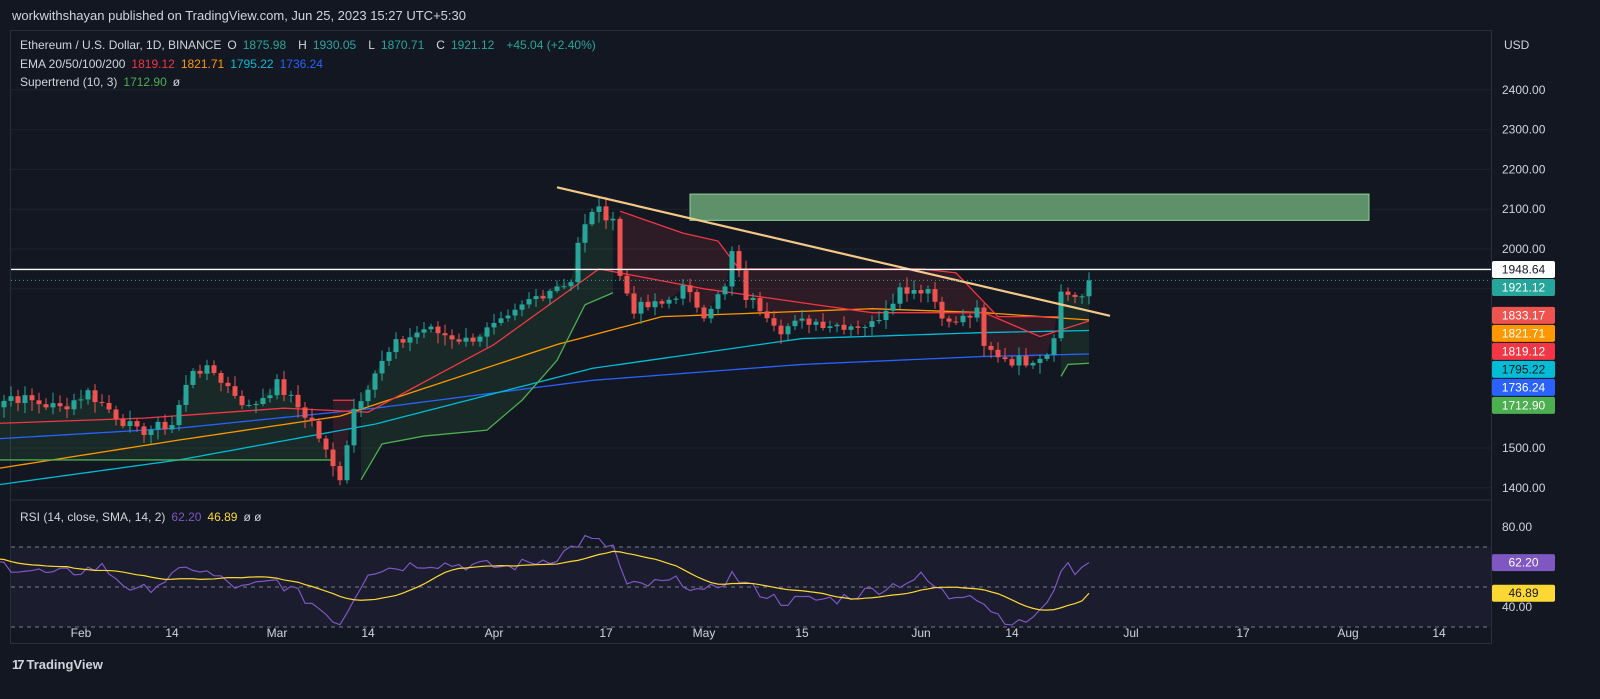 The image size is (1600, 699). I want to click on resistance-zone-layer, so click(1029, 207).